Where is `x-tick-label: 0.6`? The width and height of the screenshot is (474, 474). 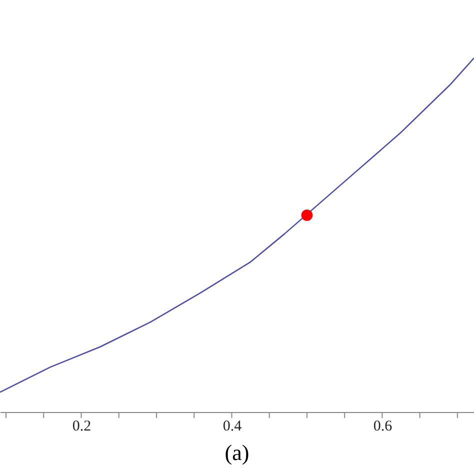
x-tick-label: 0.6 is located at coordinates (383, 426).